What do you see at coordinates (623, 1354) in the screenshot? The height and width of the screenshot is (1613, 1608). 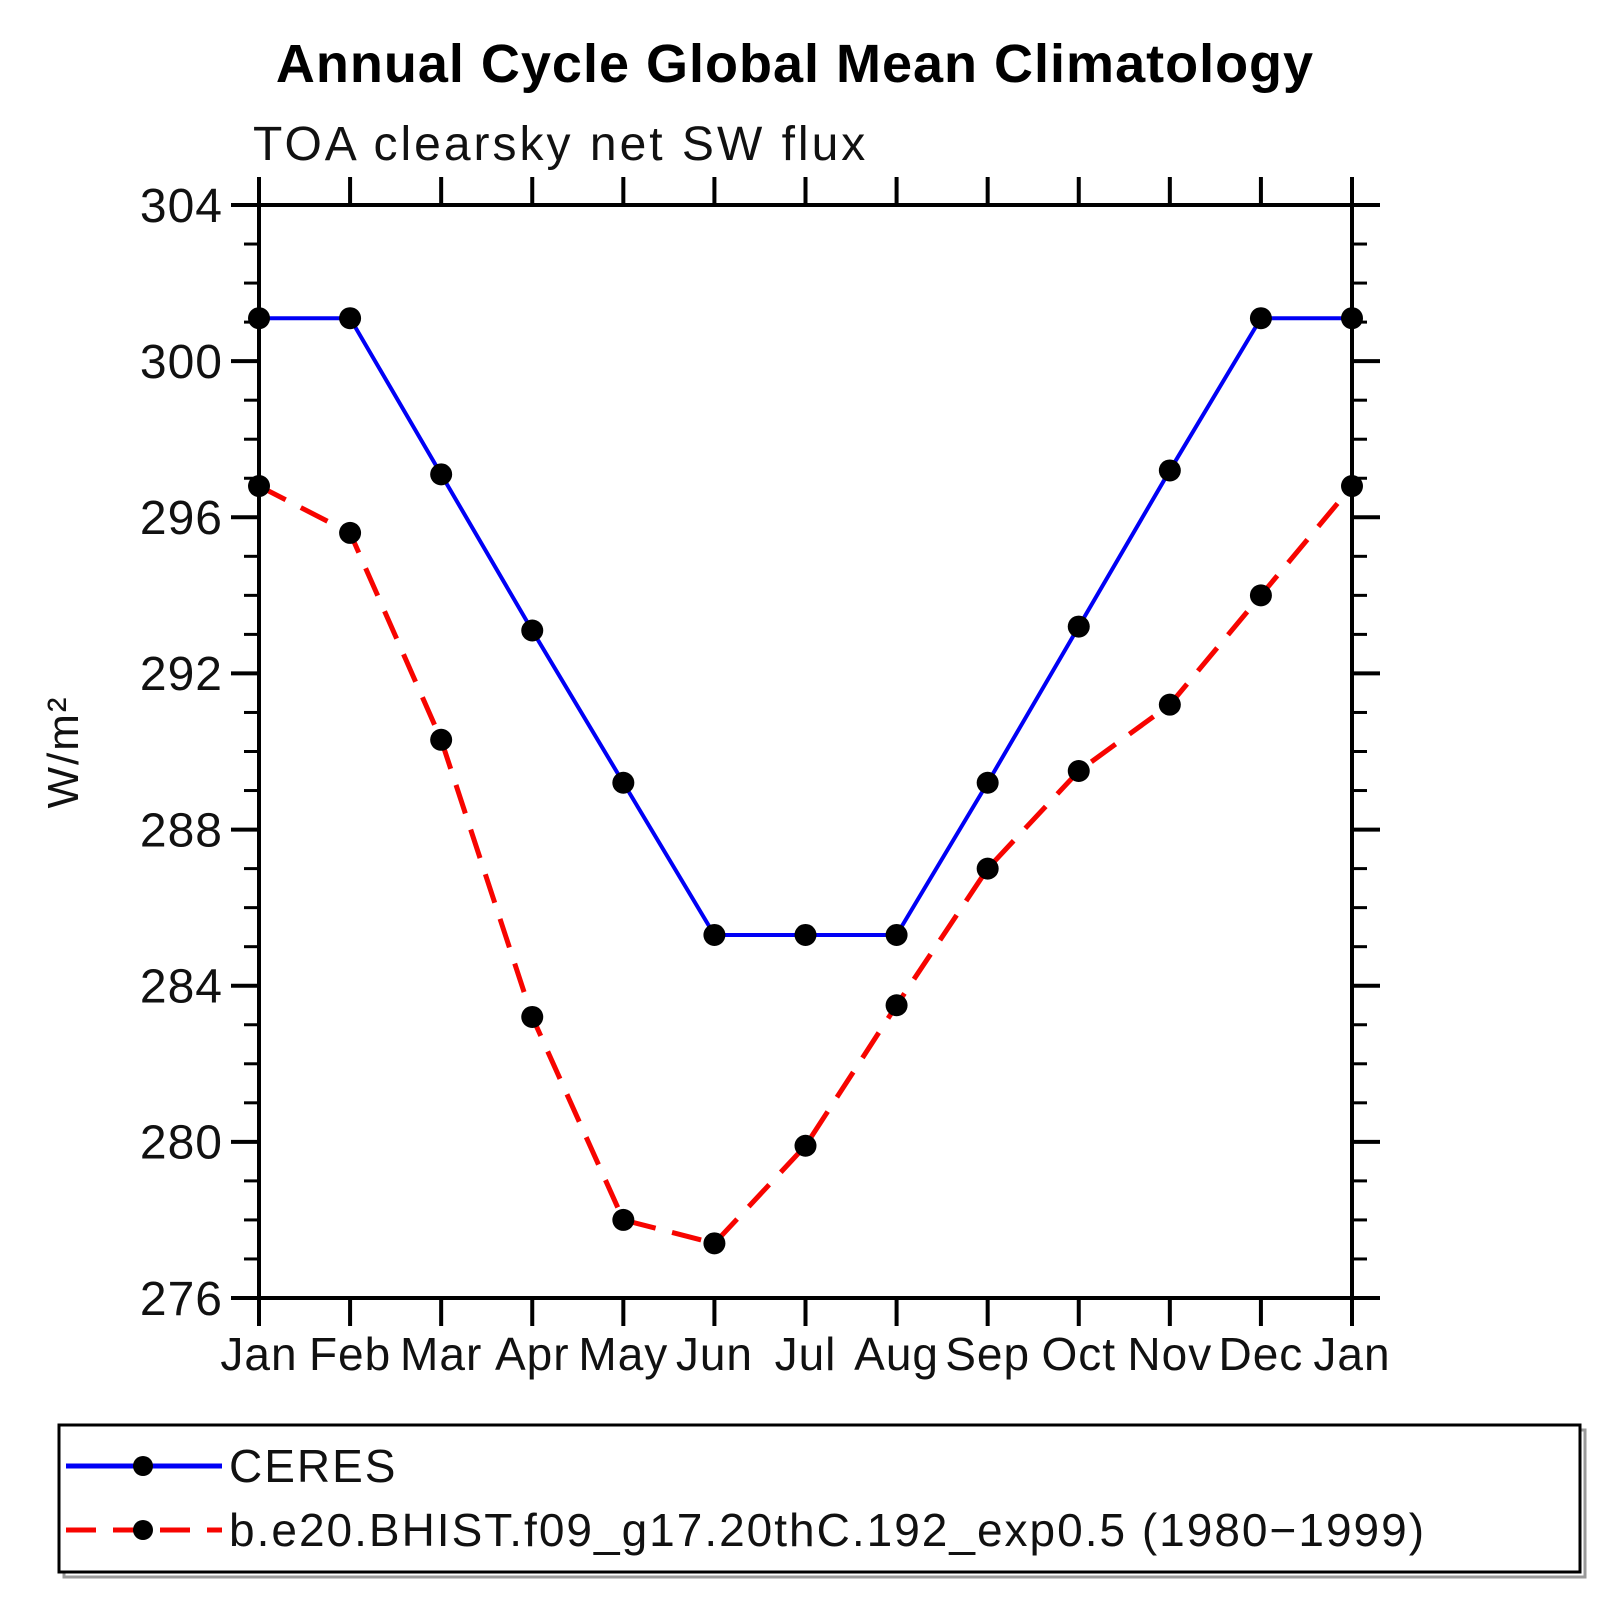 I see `x-tick-label: May` at bounding box center [623, 1354].